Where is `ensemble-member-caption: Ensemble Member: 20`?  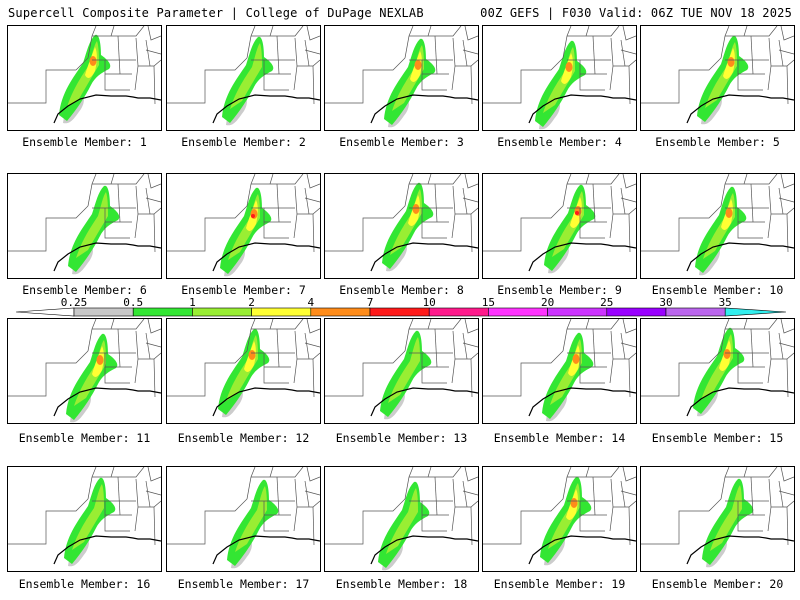 ensemble-member-caption: Ensemble Member: 20 is located at coordinates (717, 584).